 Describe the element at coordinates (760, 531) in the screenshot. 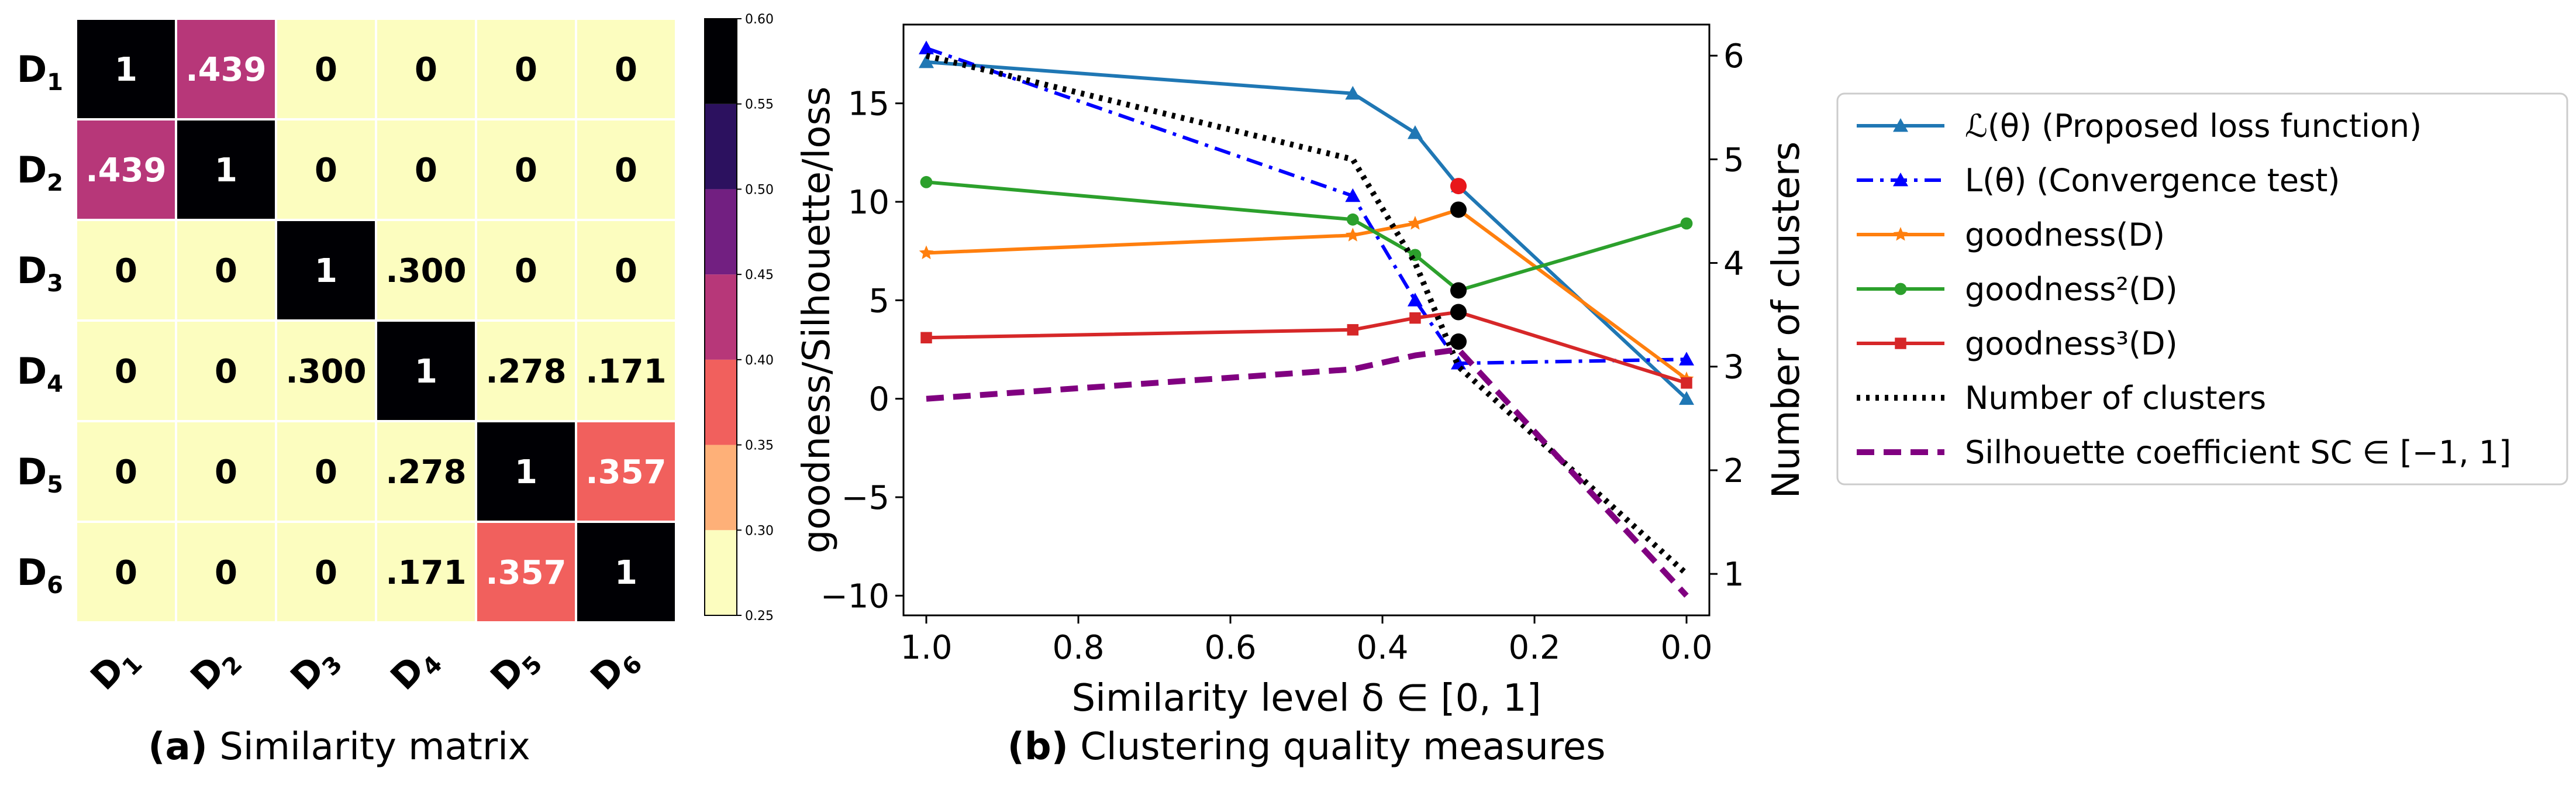

I see `colorbar-tick-label: 0.30` at that location.